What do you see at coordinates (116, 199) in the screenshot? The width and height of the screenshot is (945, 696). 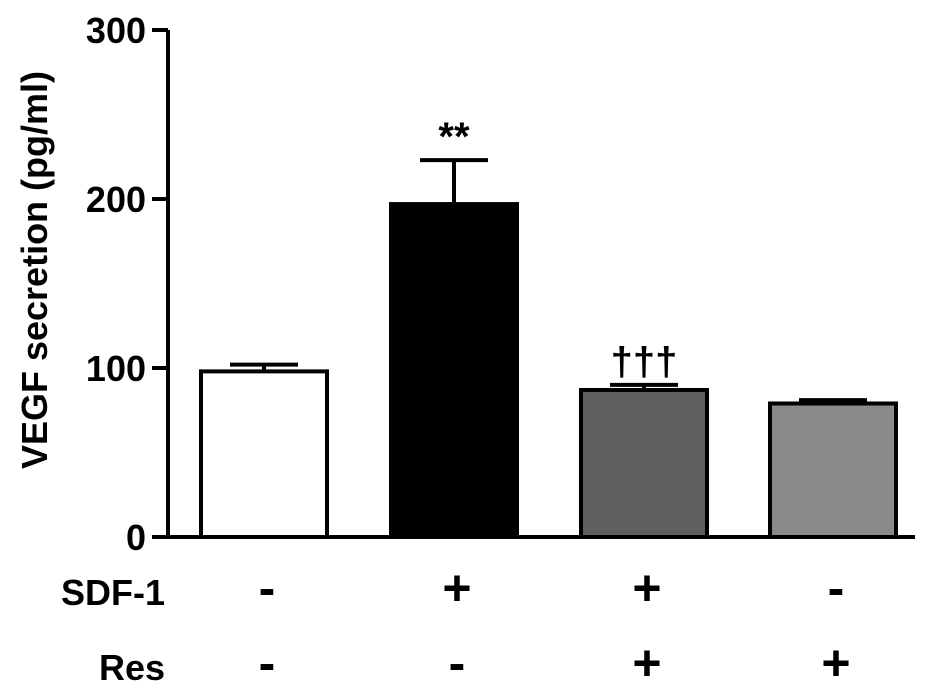 I see `y-tick-label: 200` at bounding box center [116, 199].